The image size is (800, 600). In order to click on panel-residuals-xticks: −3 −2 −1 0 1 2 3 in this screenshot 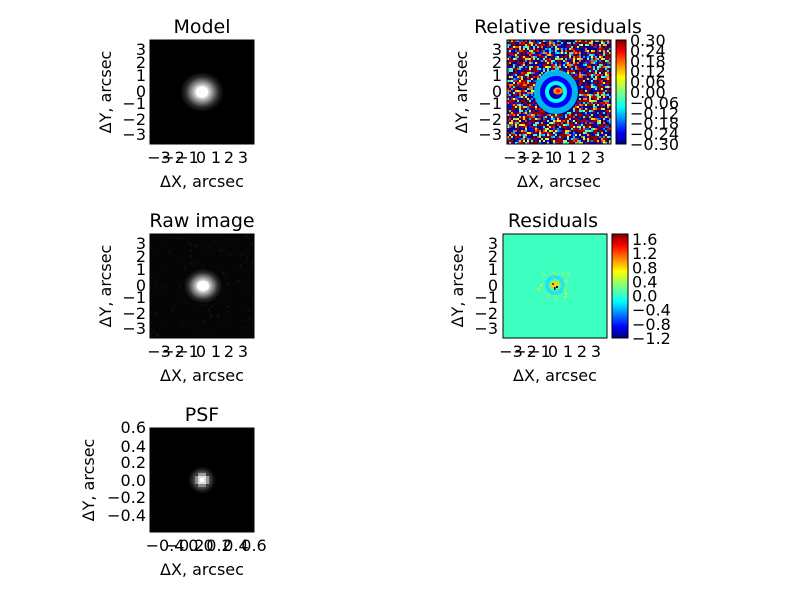, I will do `click(550, 351)`.